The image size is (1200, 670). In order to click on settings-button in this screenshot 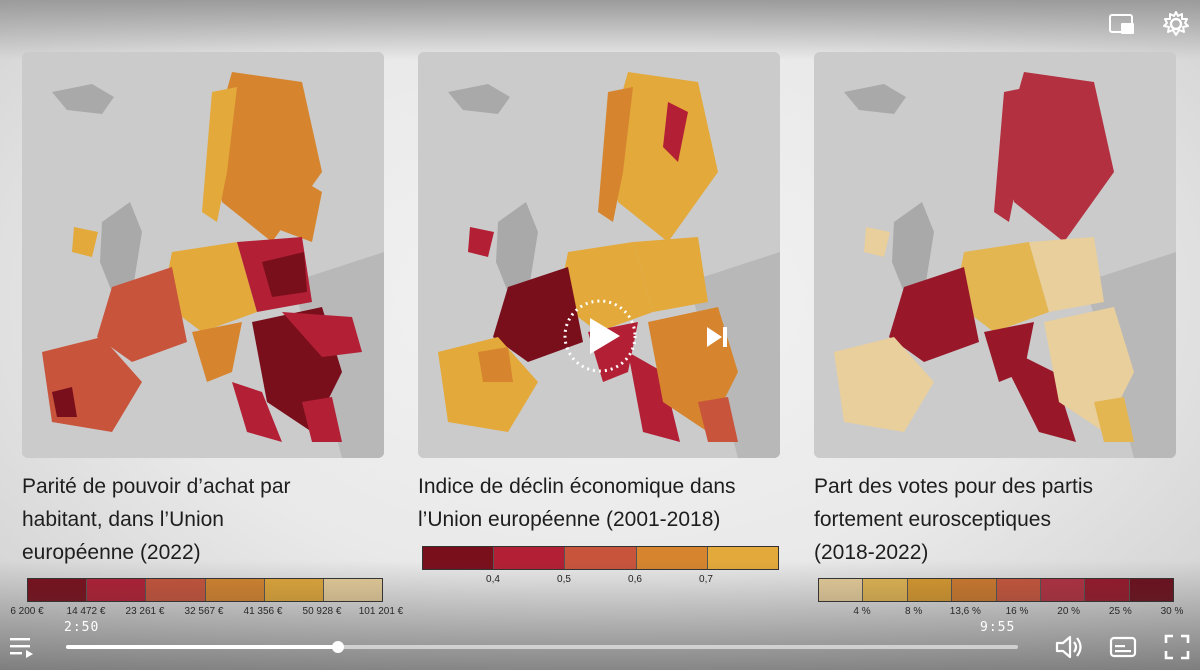, I will do `click(1176, 26)`.